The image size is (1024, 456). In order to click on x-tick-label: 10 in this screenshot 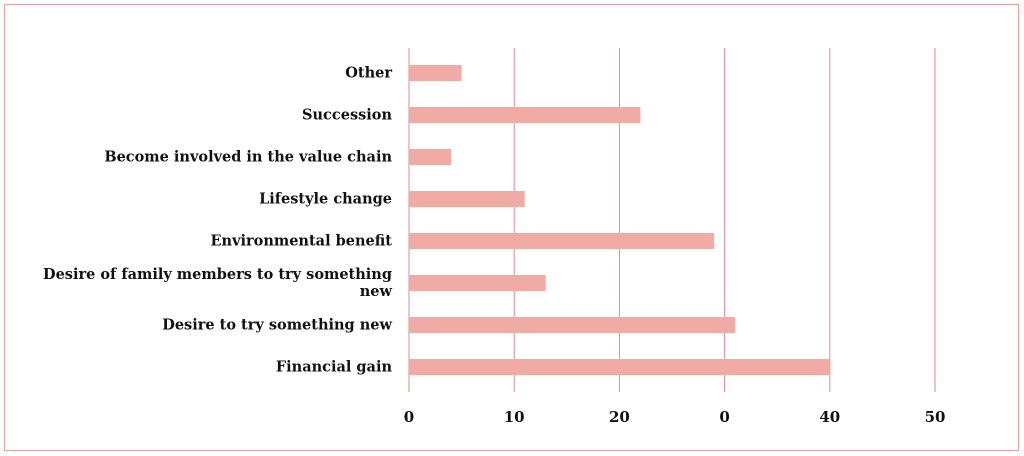, I will do `click(514, 417)`.